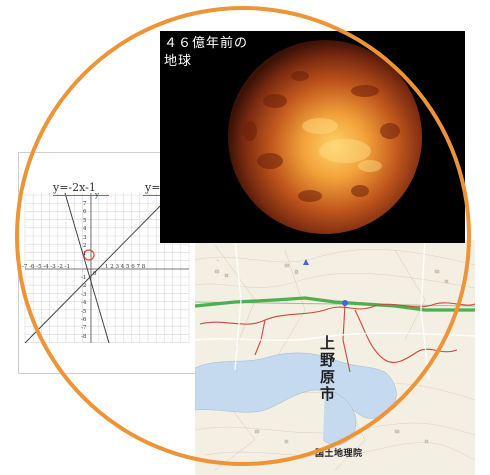 The image size is (490, 475). What do you see at coordinates (328, 394) in the screenshot?
I see `city-char-4: 市` at bounding box center [328, 394].